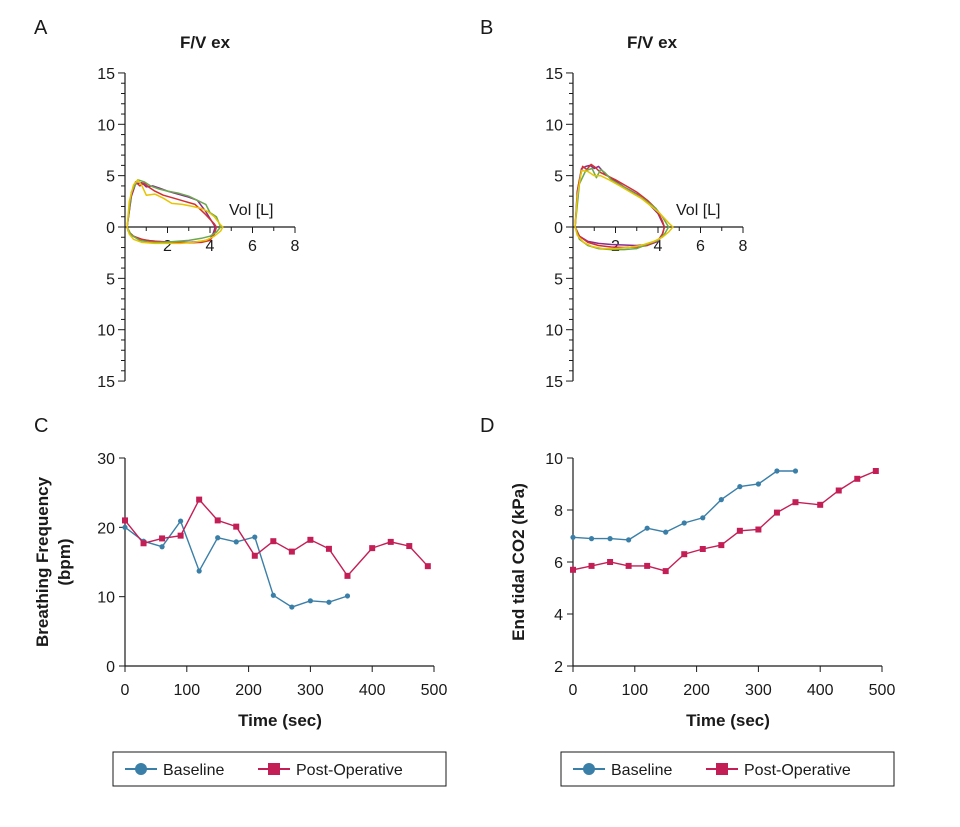 The height and width of the screenshot is (827, 960). What do you see at coordinates (558, 177) in the screenshot?
I see `panel-b-y-tick-label: 5` at bounding box center [558, 177].